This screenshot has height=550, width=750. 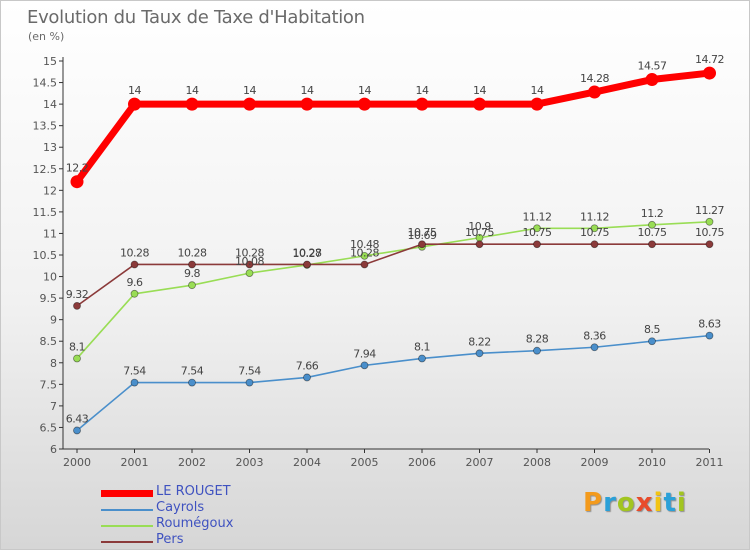 I want to click on logo-letter: t, so click(x=670, y=503).